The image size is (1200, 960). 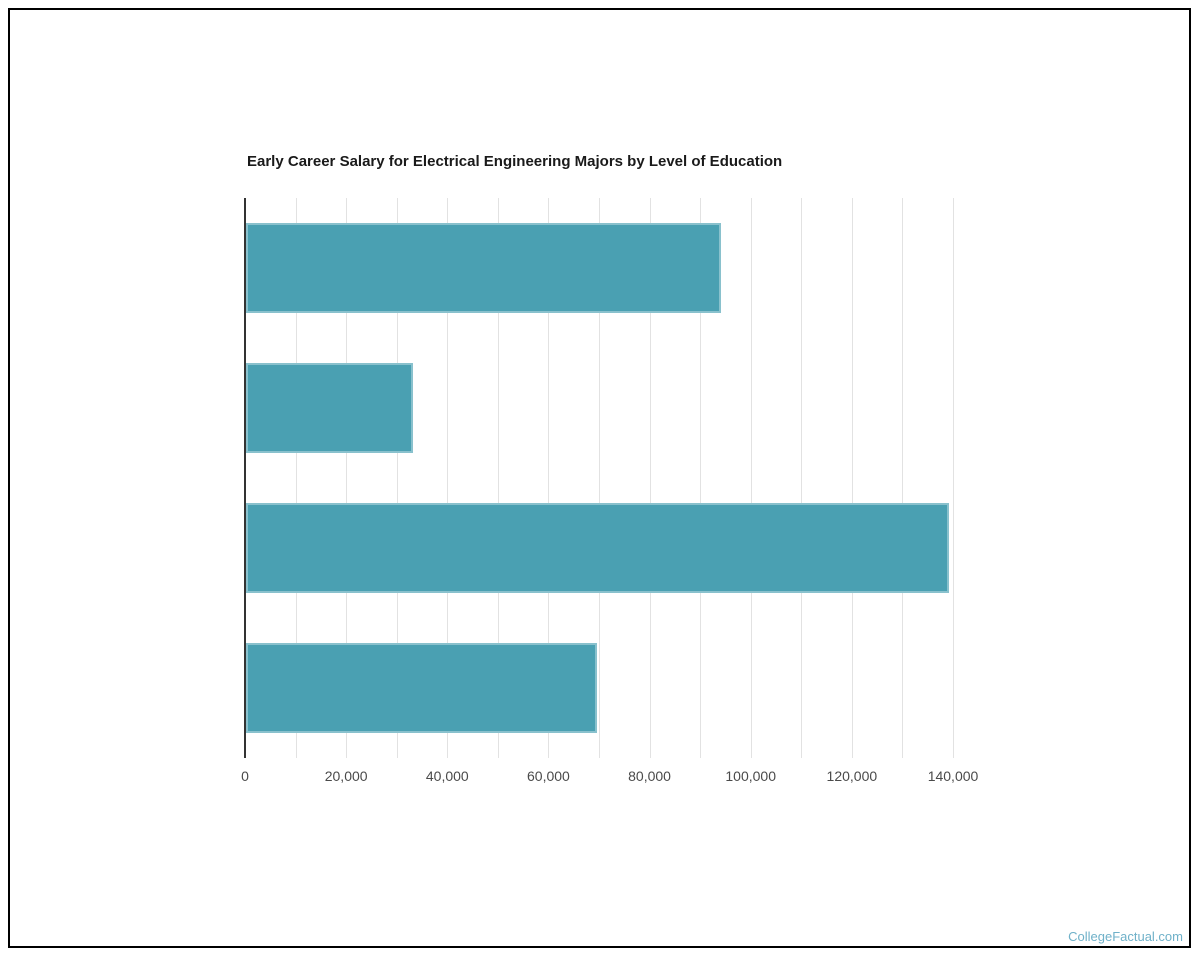 What do you see at coordinates (953, 776) in the screenshot?
I see `x-tick-label: 140,000` at bounding box center [953, 776].